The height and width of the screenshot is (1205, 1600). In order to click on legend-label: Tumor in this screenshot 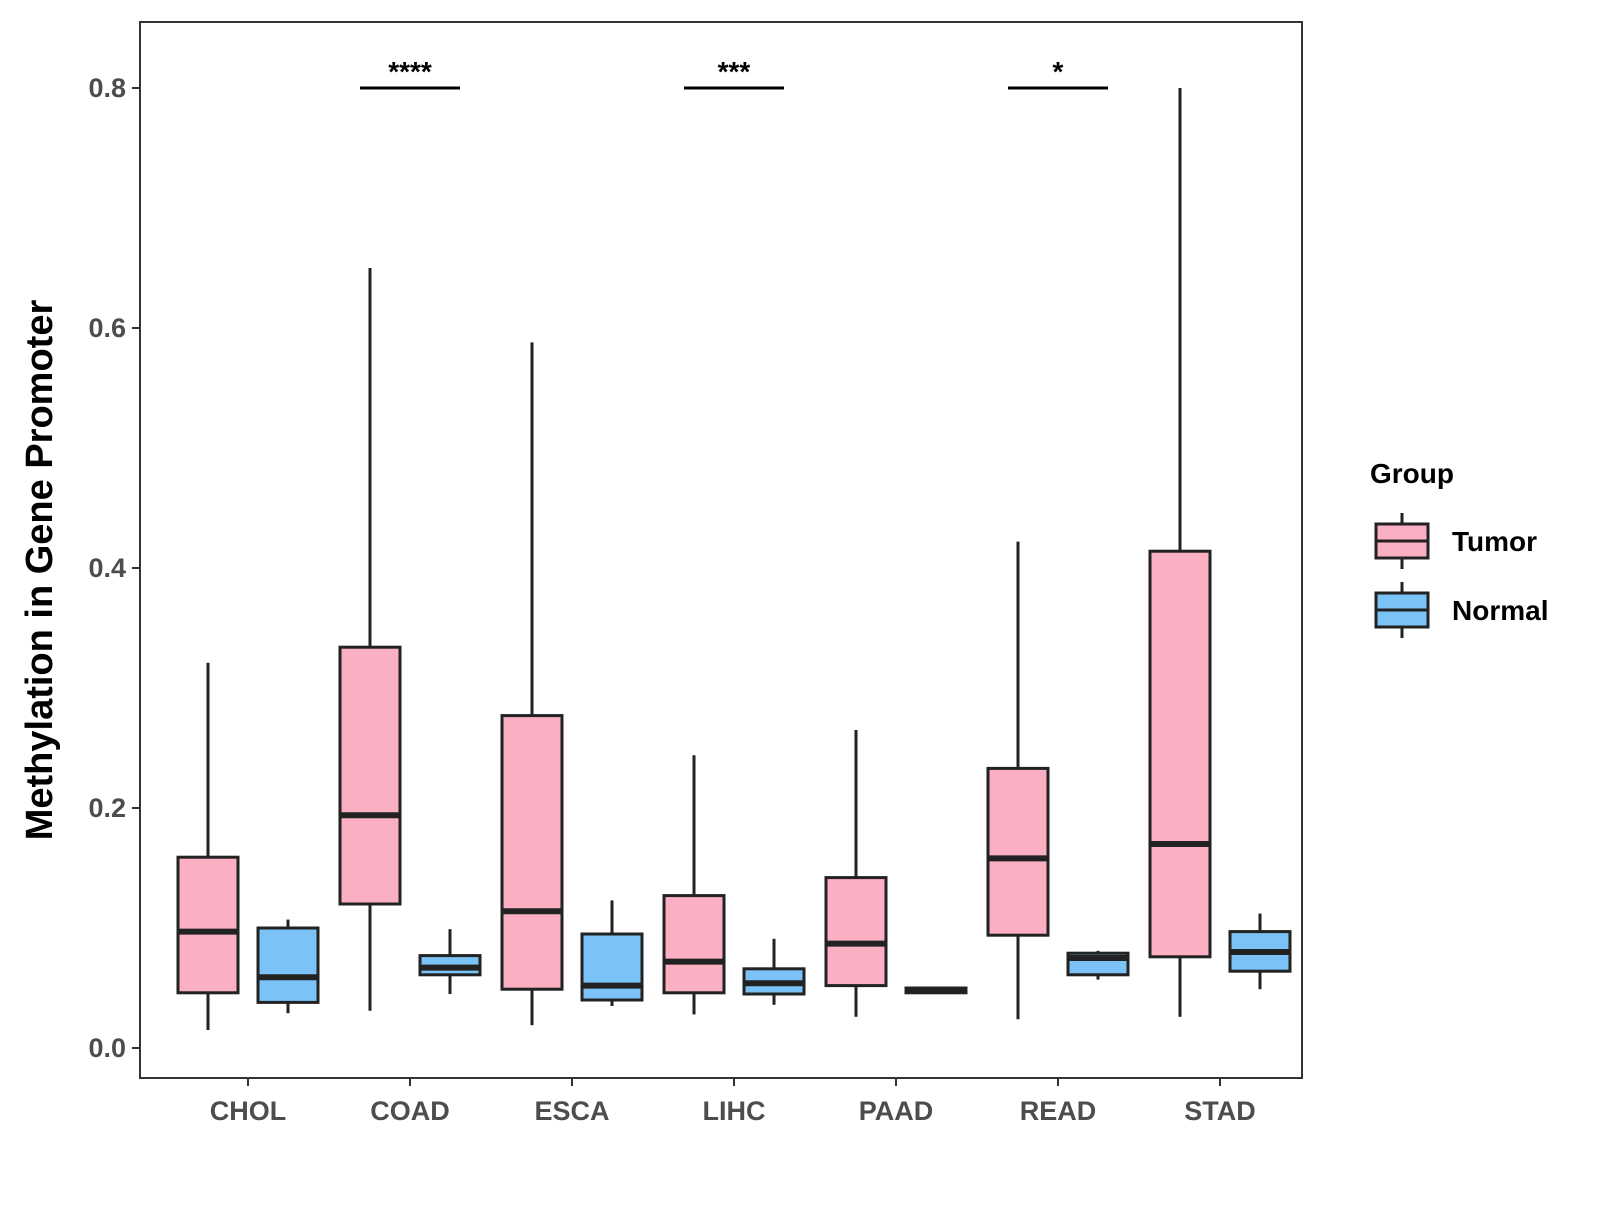, I will do `click(1494, 541)`.